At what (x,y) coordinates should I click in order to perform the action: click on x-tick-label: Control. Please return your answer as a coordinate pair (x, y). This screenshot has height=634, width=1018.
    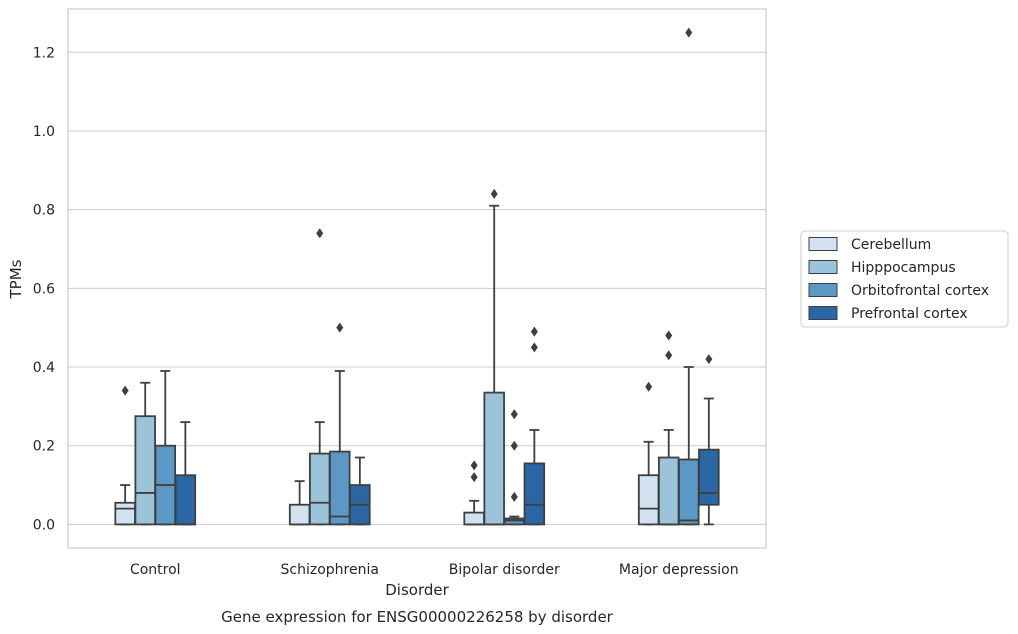
    Looking at the image, I should click on (155, 570).